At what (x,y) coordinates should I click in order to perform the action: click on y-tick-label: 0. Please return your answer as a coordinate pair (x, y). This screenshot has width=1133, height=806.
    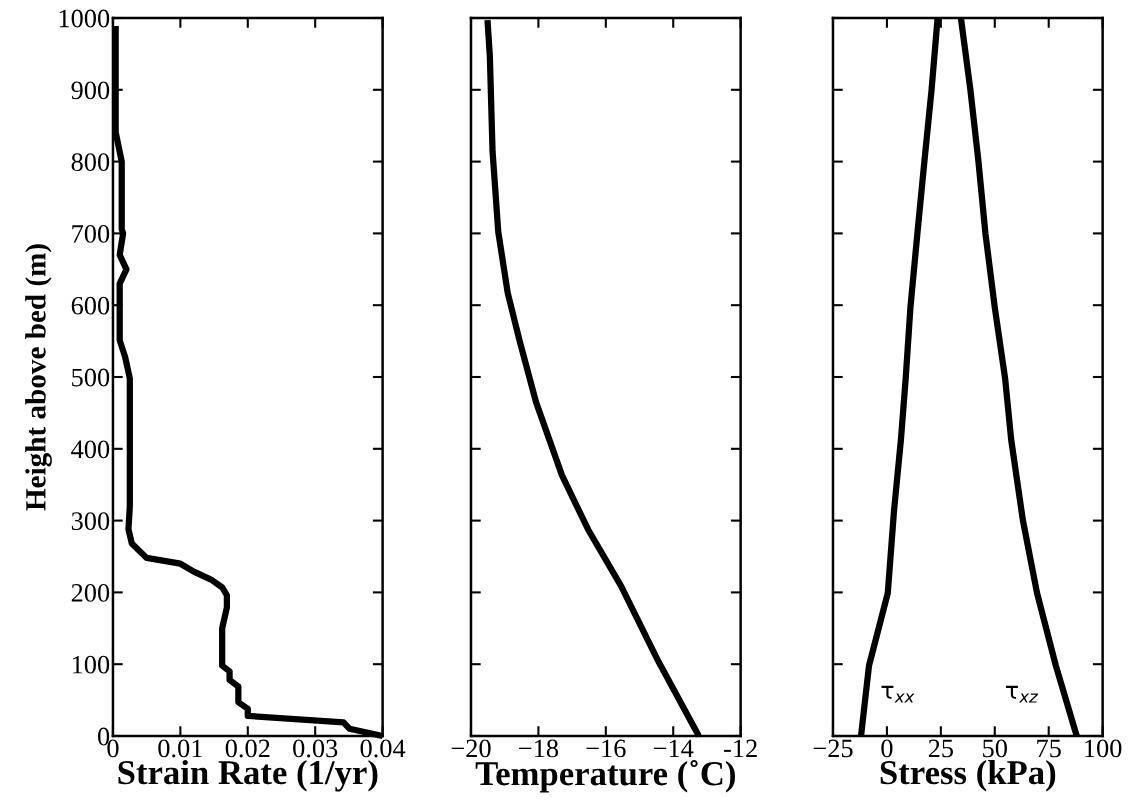
    Looking at the image, I should click on (103, 736).